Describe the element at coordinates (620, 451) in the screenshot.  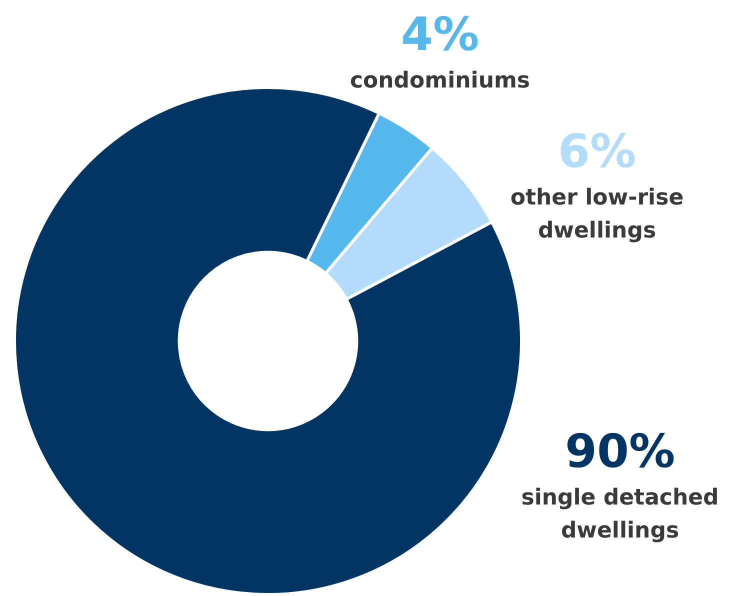
I see `data-label: 90%` at that location.